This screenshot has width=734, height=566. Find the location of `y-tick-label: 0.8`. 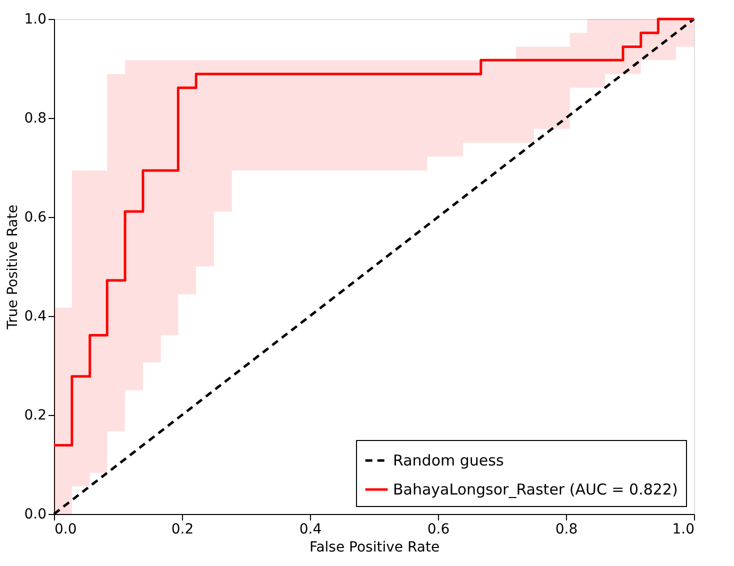

y-tick-label: 0.8 is located at coordinates (35, 118).